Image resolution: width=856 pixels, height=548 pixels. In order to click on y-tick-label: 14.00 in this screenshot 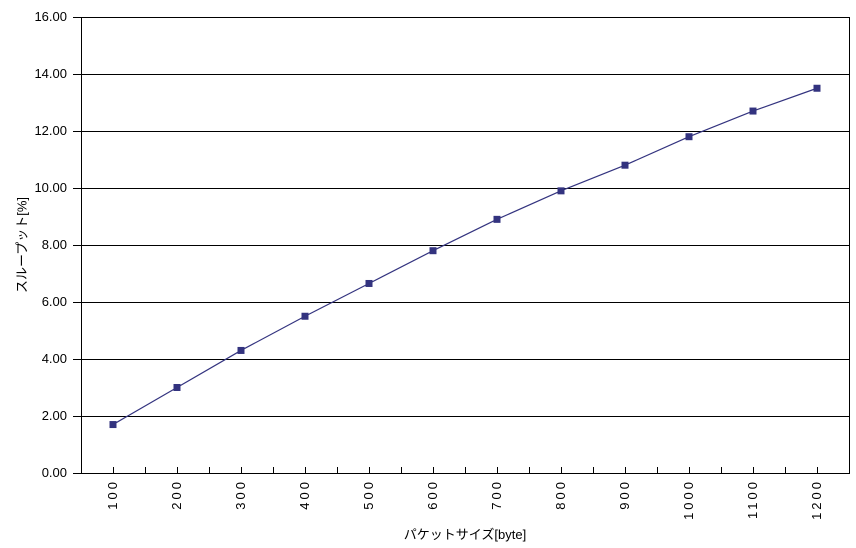, I will do `click(50, 73)`.